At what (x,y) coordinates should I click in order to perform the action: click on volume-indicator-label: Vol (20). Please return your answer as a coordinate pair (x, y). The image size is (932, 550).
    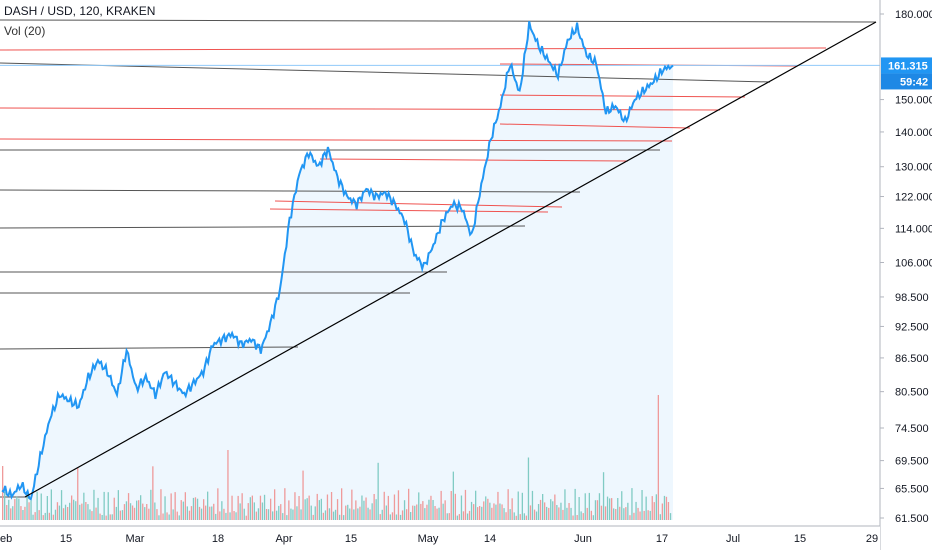
    Looking at the image, I should click on (25, 31).